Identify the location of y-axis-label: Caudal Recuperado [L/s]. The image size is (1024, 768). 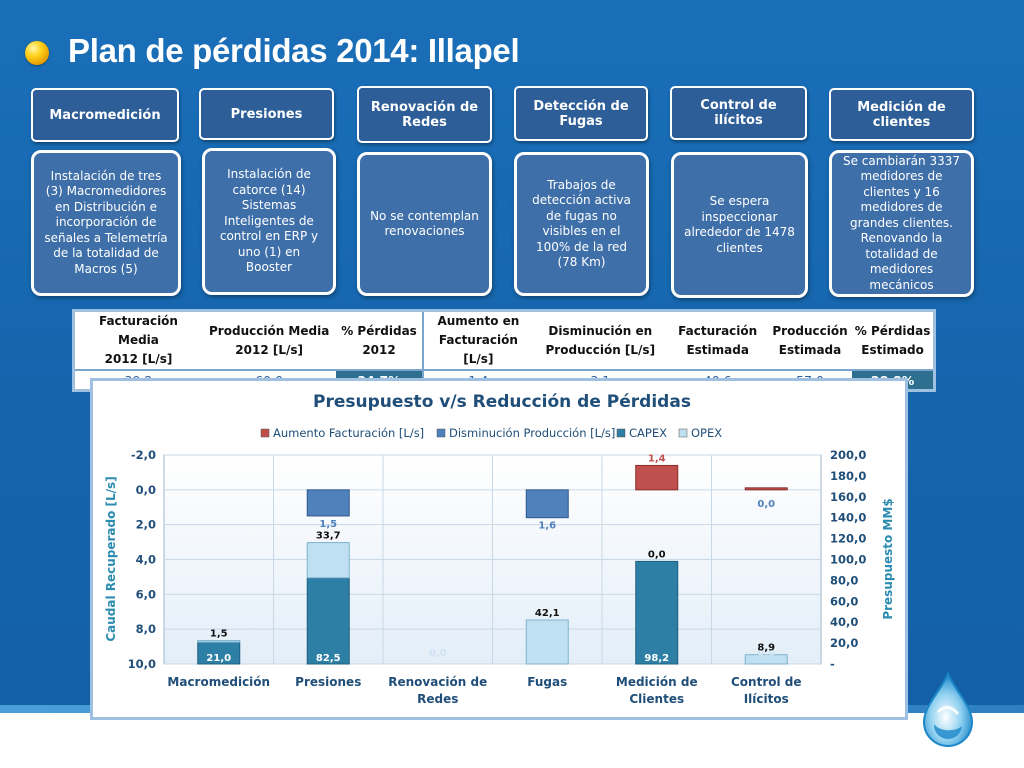
(111, 558).